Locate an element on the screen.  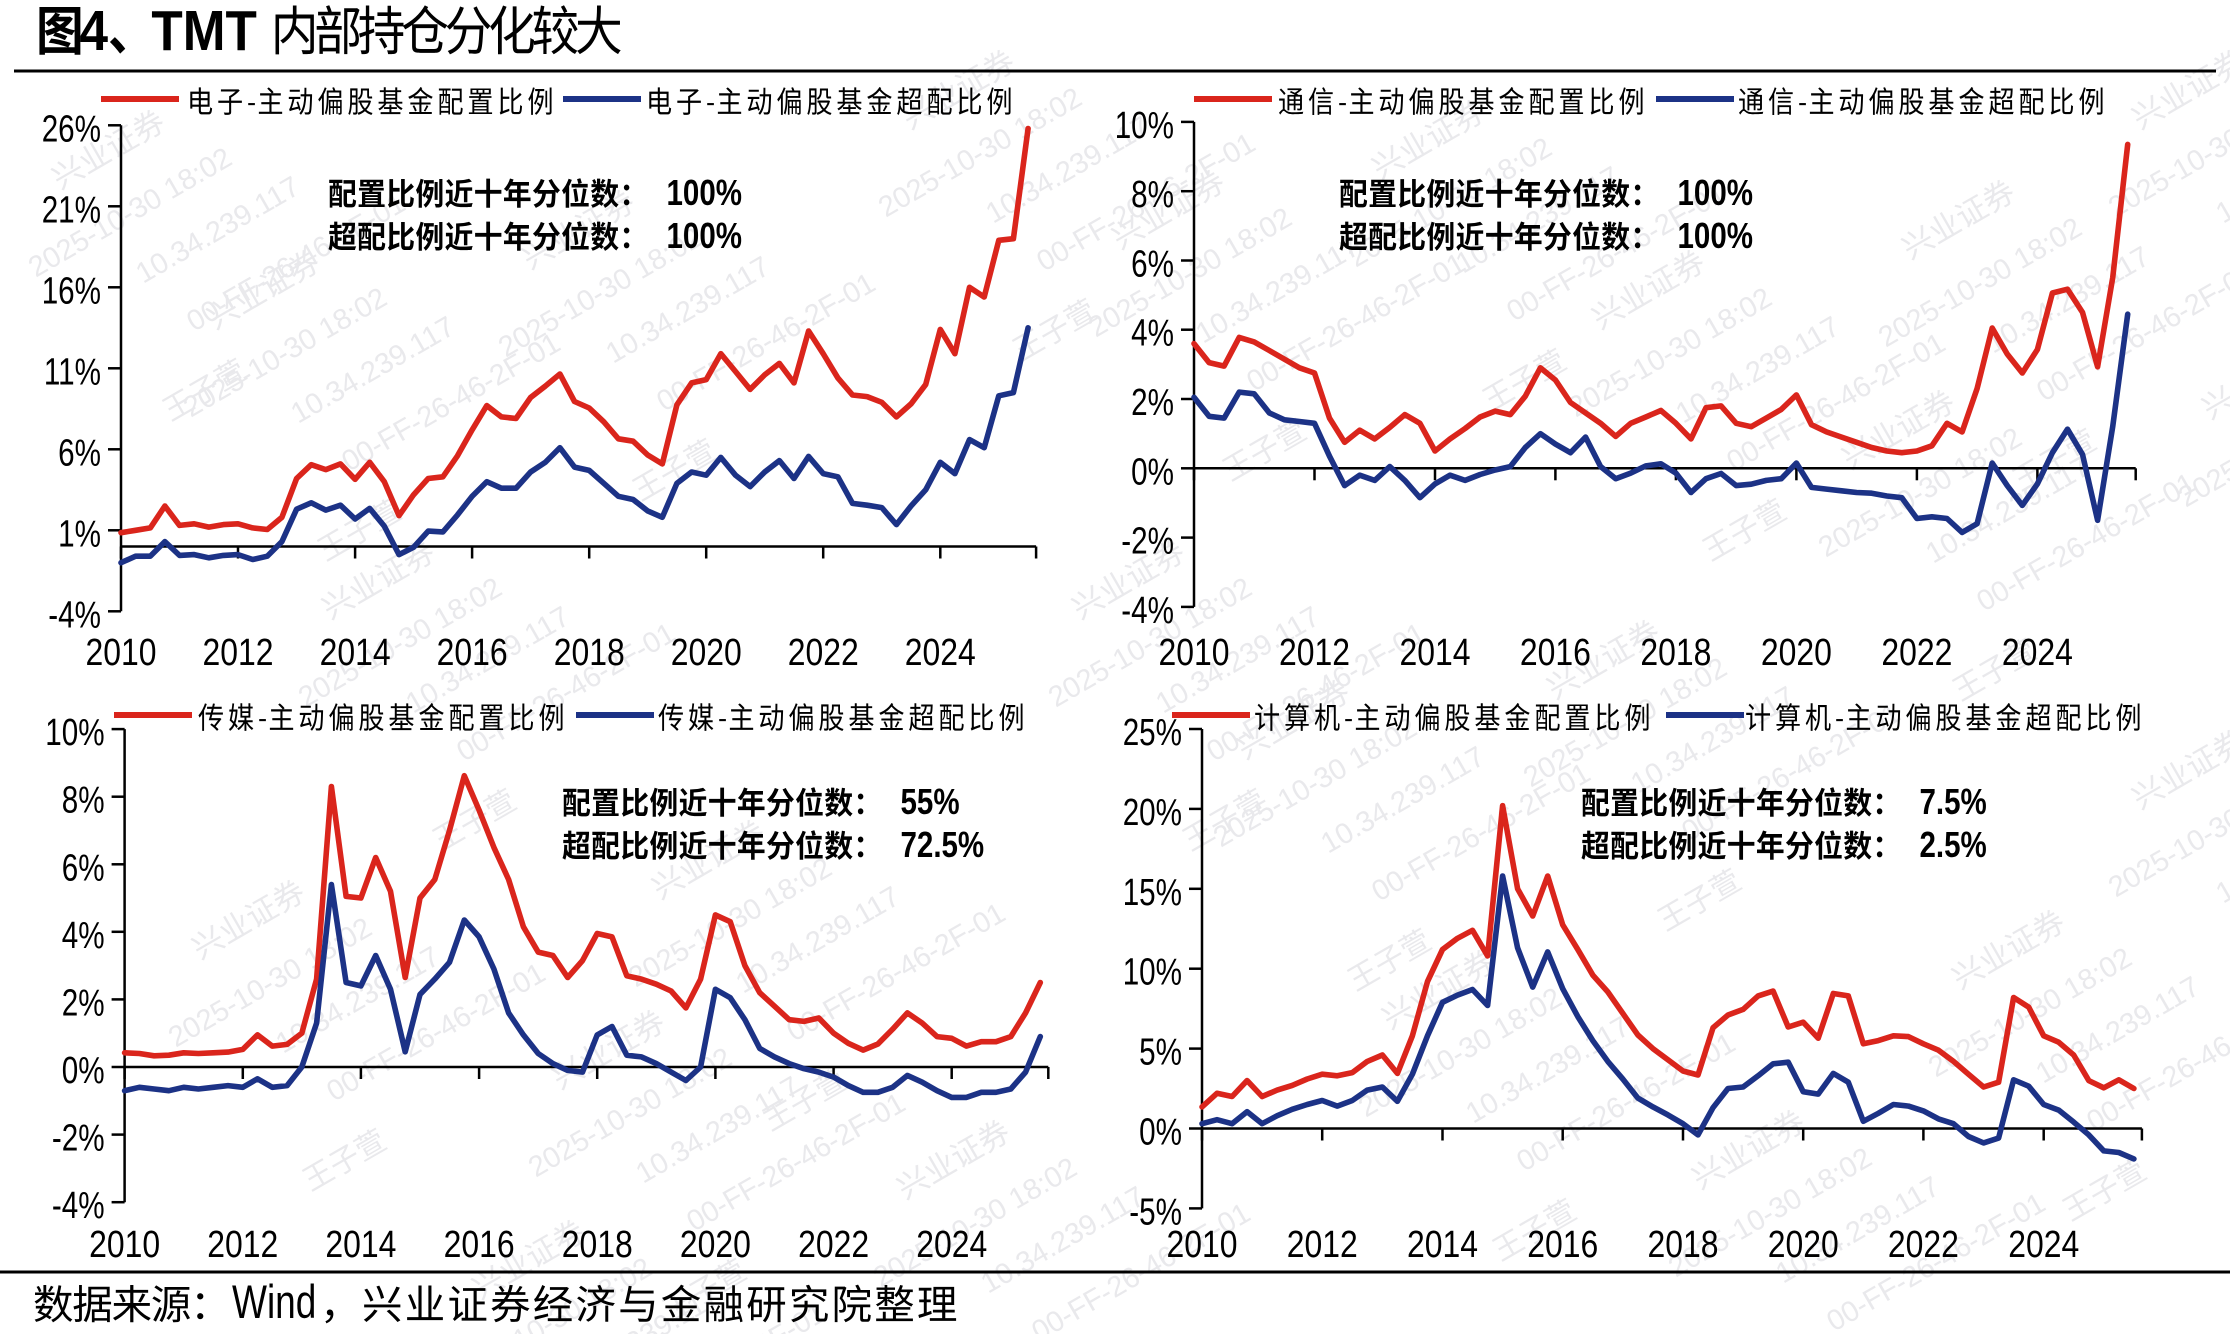
svg-text: 25% is located at coordinates (1152, 733).